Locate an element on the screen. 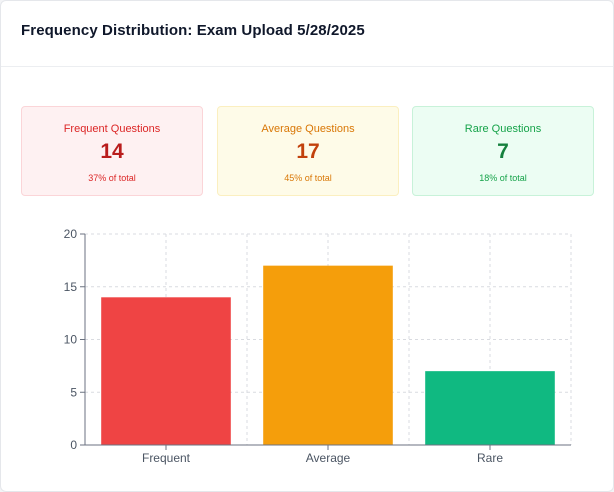  x-tick-label: Average is located at coordinates (328, 458).